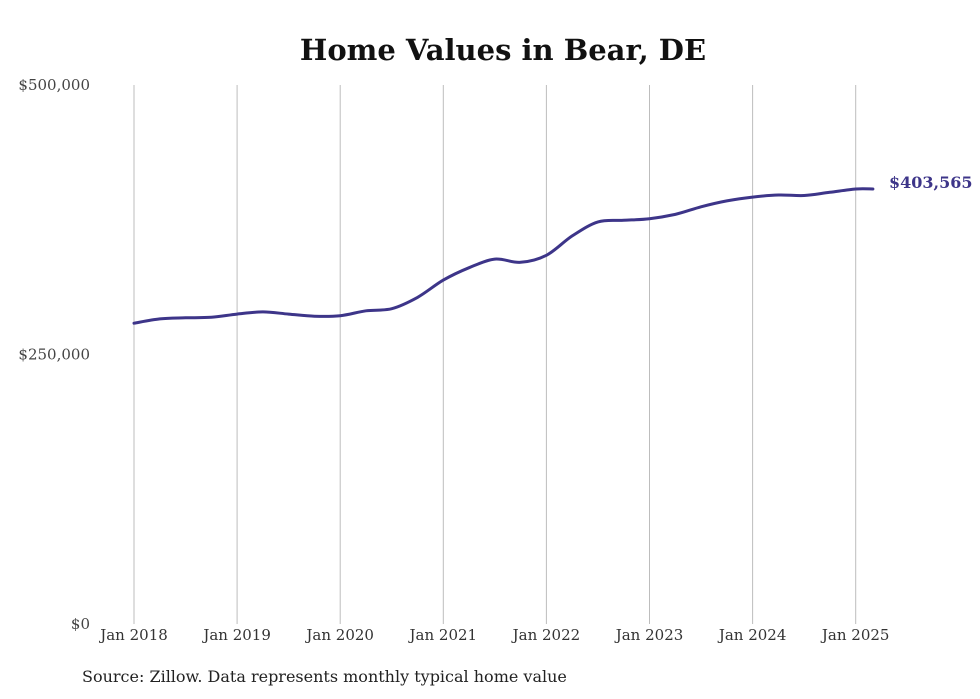 The height and width of the screenshot is (699, 980). What do you see at coordinates (649, 635) in the screenshot?
I see `x-tick-label: Jan 2023` at bounding box center [649, 635].